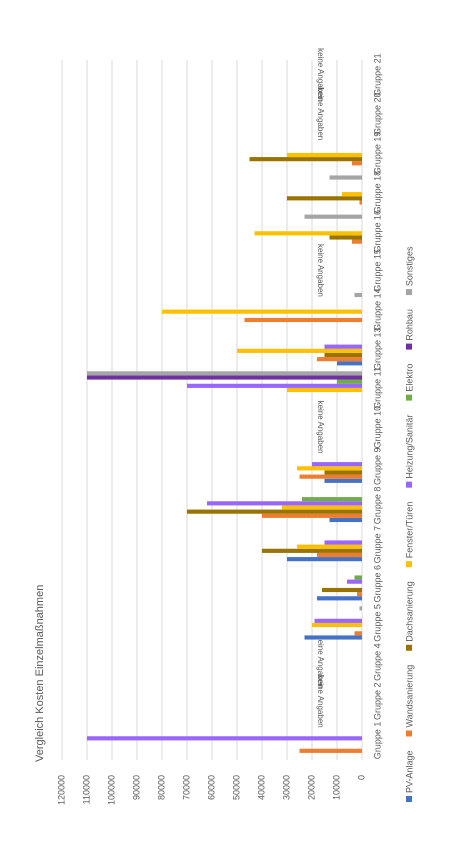 Image resolution: width=475 pixels, height=847 pixels. What do you see at coordinates (186, 787) in the screenshot?
I see `y-tick-label: 70000` at bounding box center [186, 787].